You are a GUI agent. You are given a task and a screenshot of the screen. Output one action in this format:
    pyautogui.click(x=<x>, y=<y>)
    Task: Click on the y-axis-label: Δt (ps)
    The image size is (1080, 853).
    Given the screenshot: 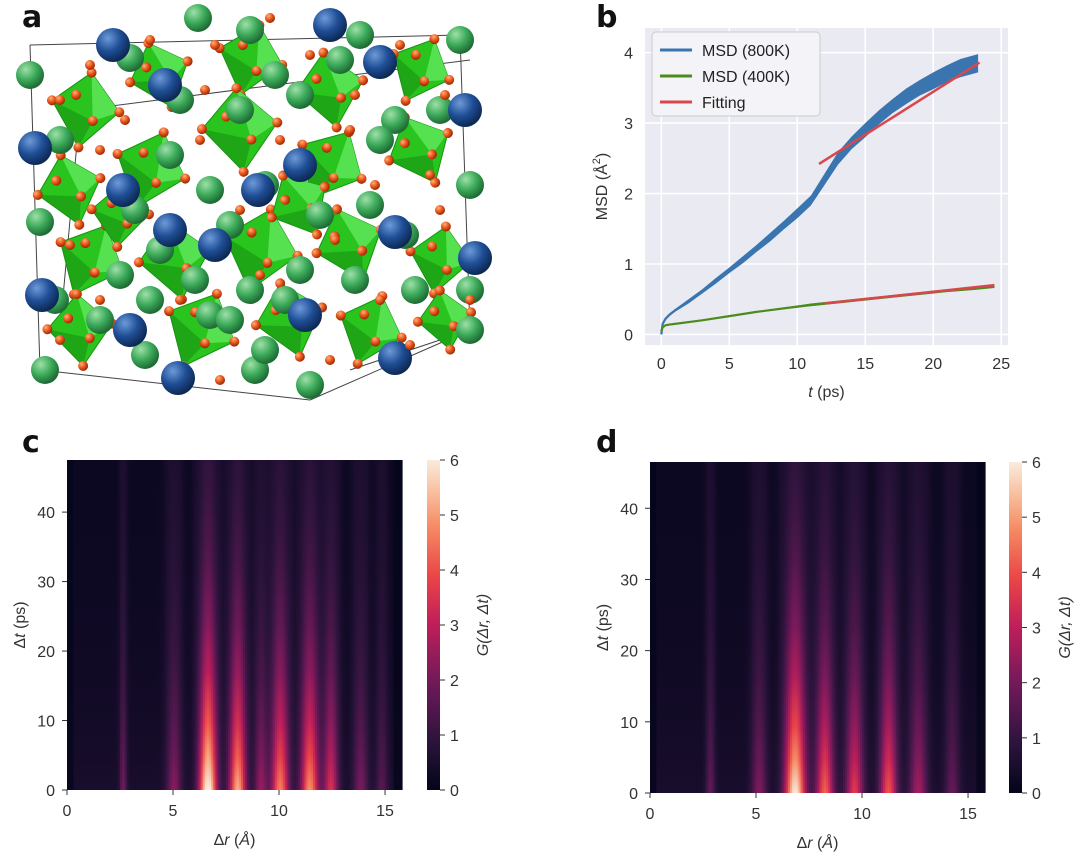 What is the action you would take?
    pyautogui.click(x=603, y=627)
    